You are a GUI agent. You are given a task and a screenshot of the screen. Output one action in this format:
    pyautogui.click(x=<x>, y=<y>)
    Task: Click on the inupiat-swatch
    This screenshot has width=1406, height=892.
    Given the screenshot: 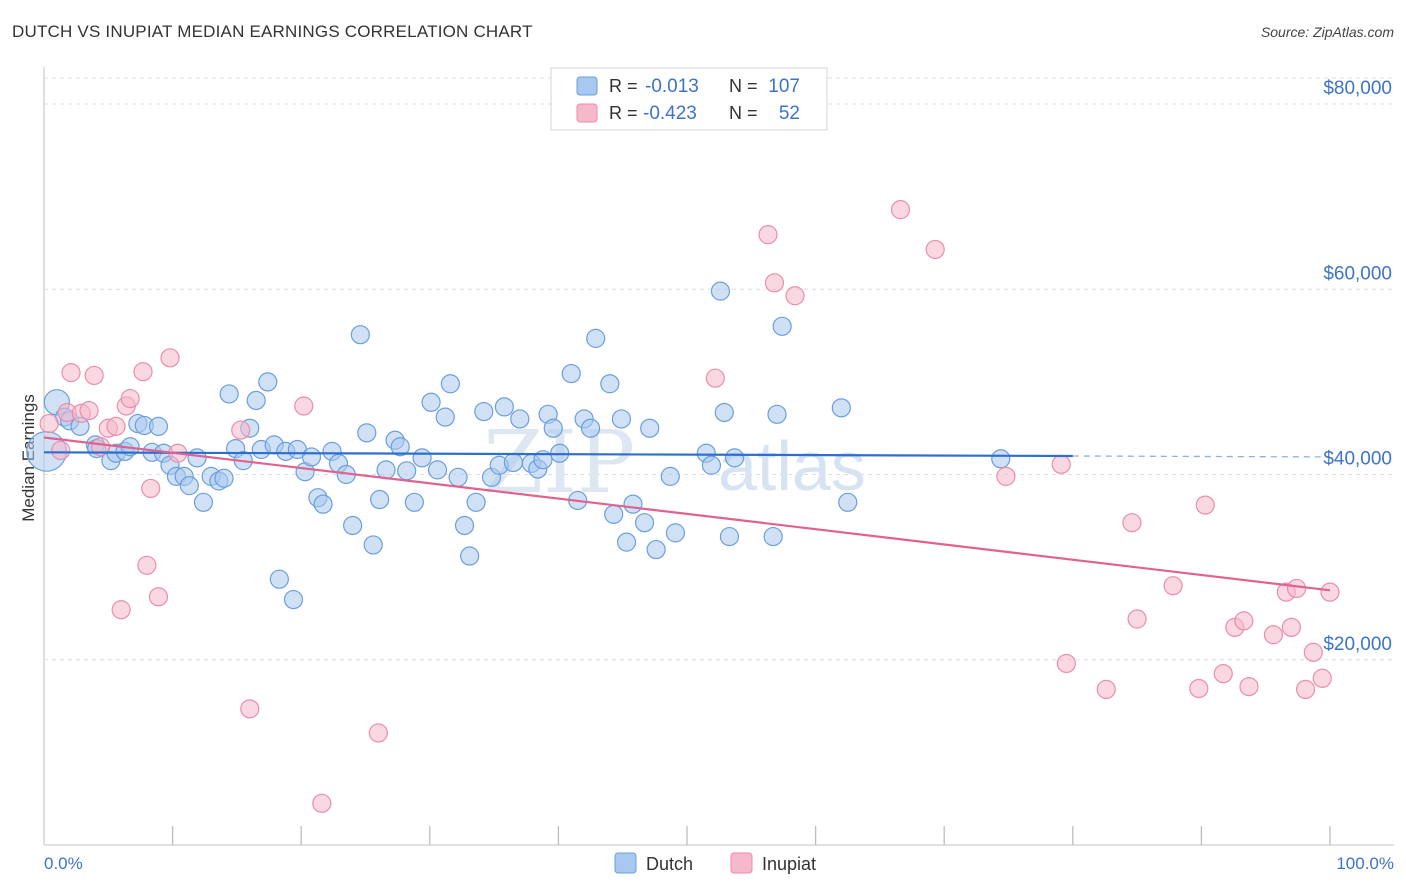 What is the action you would take?
    pyautogui.click(x=587, y=113)
    